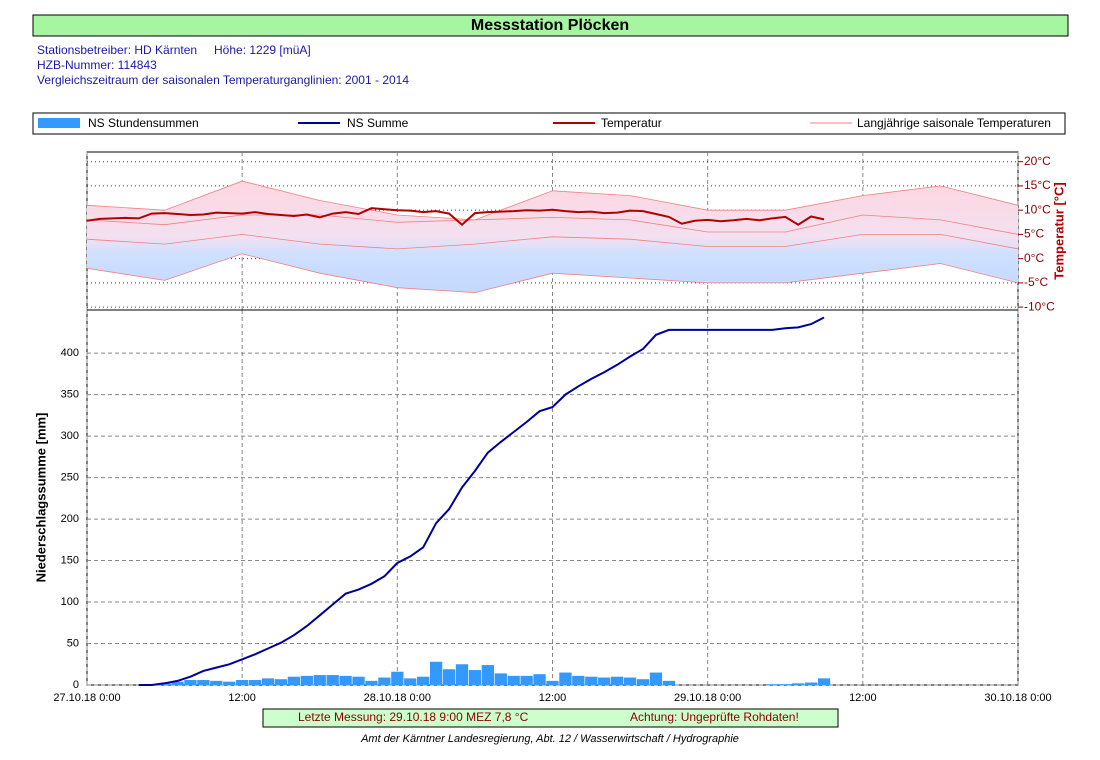 The image size is (1100, 760). I want to click on title: Messstation Plöcken, so click(550, 25).